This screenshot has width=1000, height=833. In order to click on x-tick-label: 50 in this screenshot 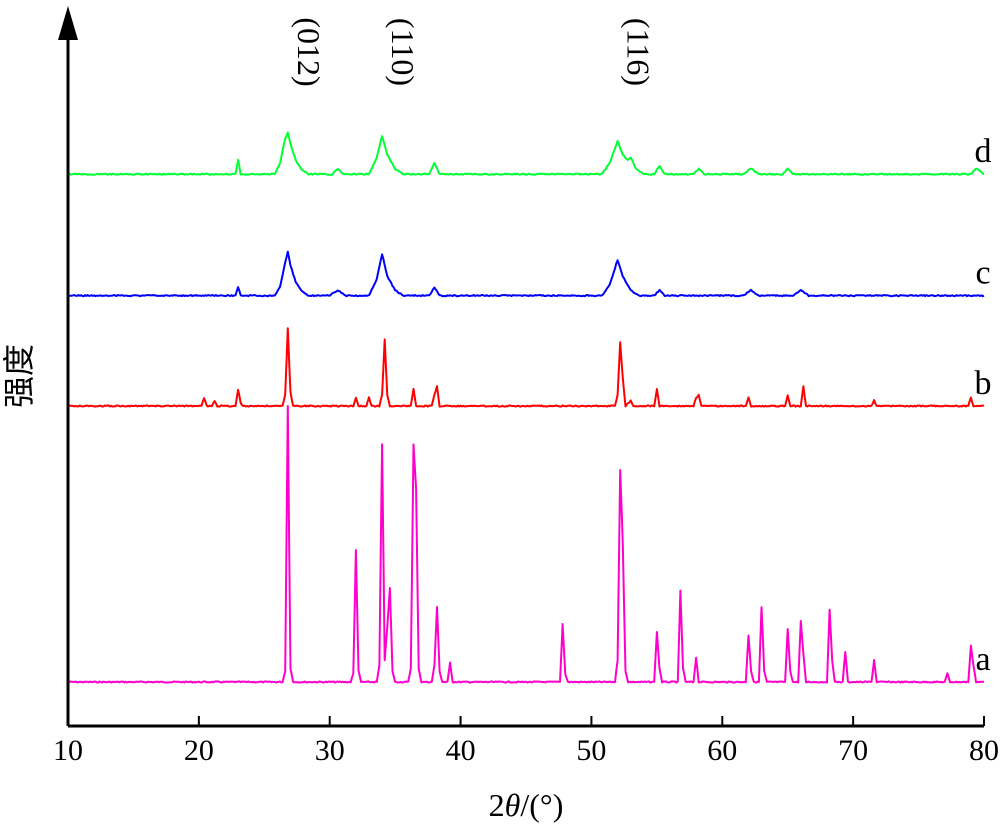, I will do `click(591, 750)`.